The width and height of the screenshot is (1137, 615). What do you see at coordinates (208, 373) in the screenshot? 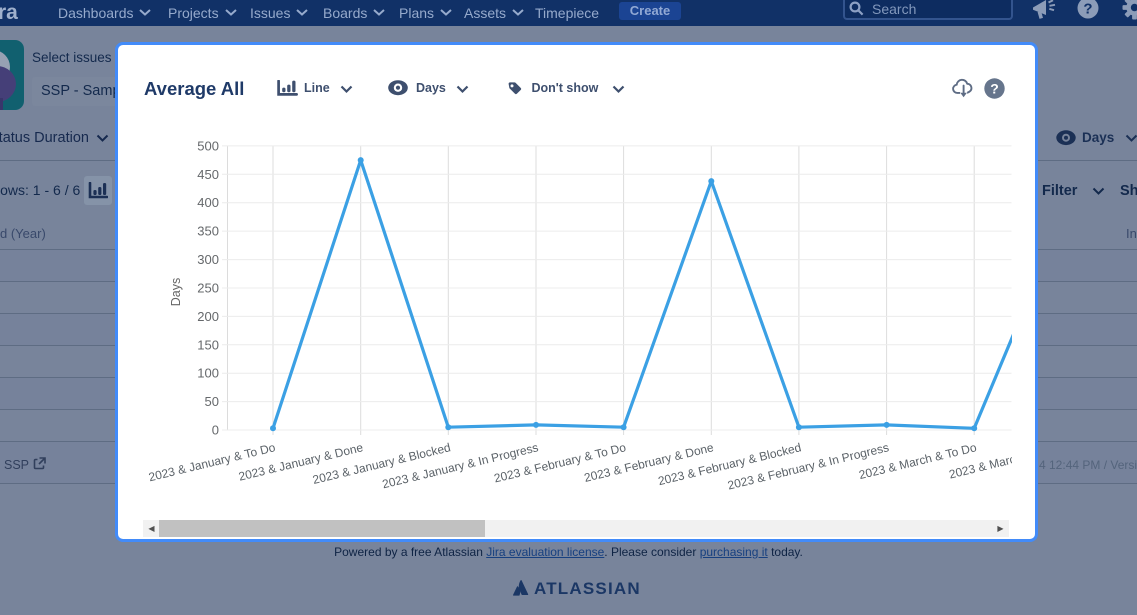
I see `svg-text: 100` at bounding box center [208, 373].